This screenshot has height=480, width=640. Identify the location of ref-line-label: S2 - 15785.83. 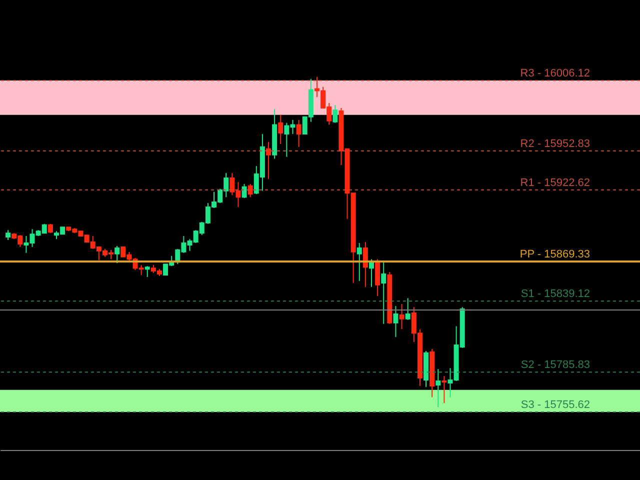
(555, 365).